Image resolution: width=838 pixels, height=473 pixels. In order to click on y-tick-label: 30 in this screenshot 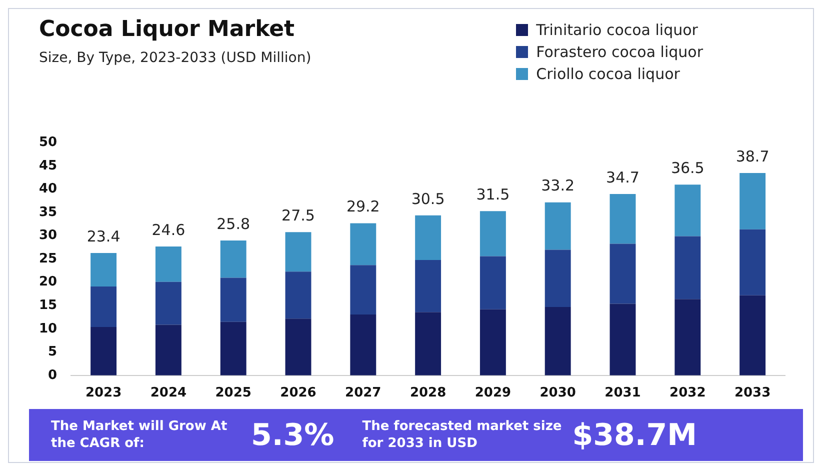, I will do `click(48, 236)`.